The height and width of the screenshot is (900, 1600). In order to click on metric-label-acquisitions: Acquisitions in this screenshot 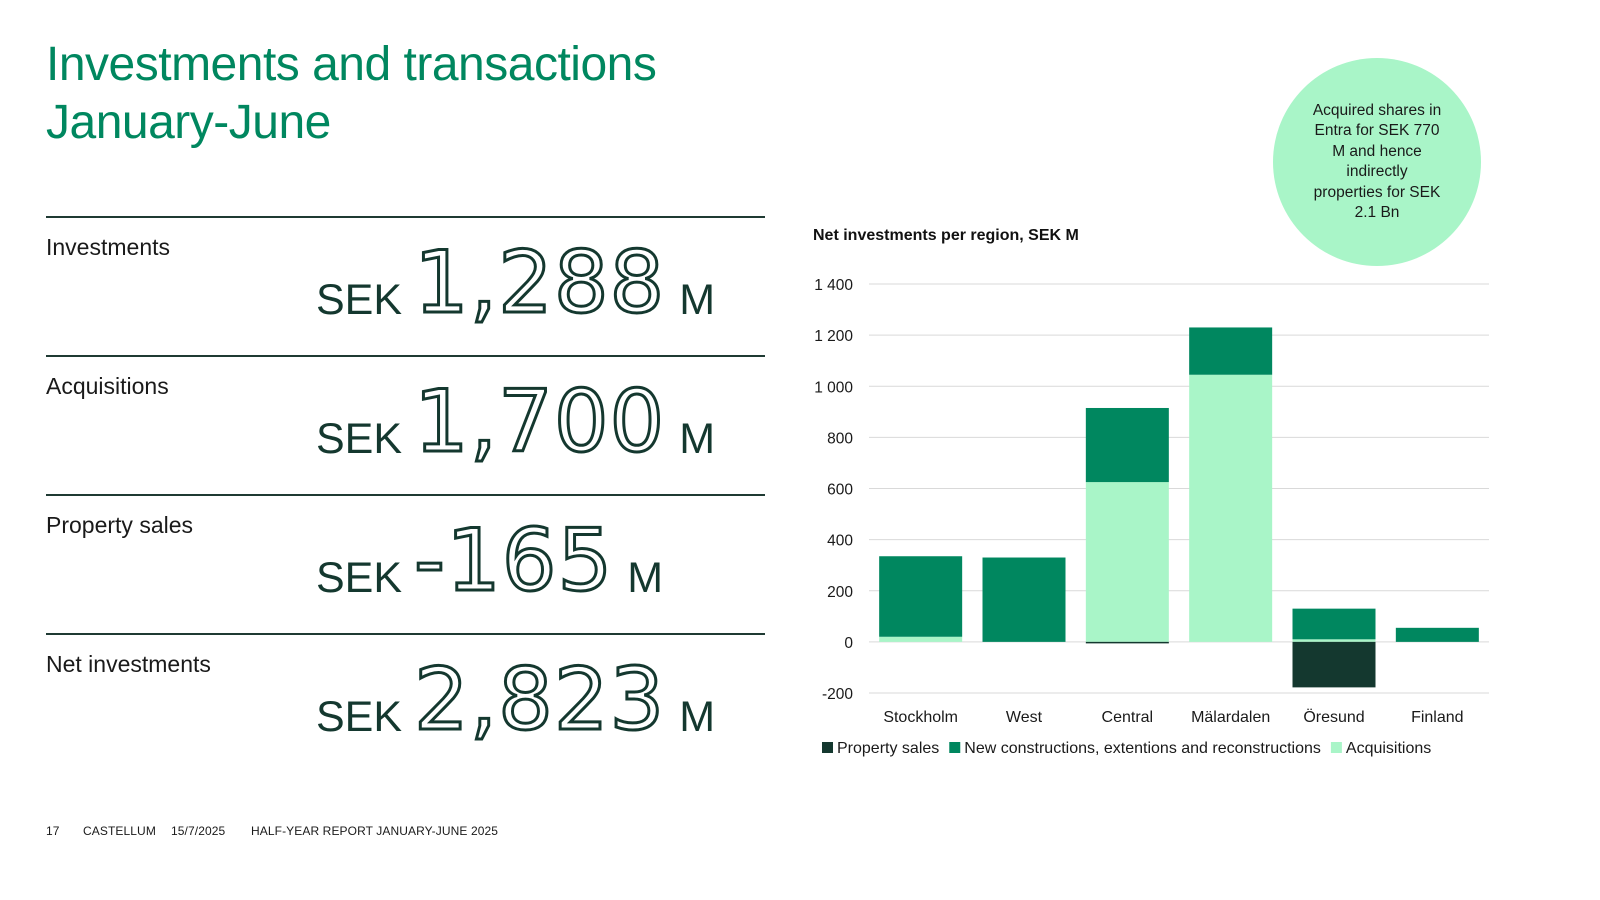, I will do `click(107, 386)`.